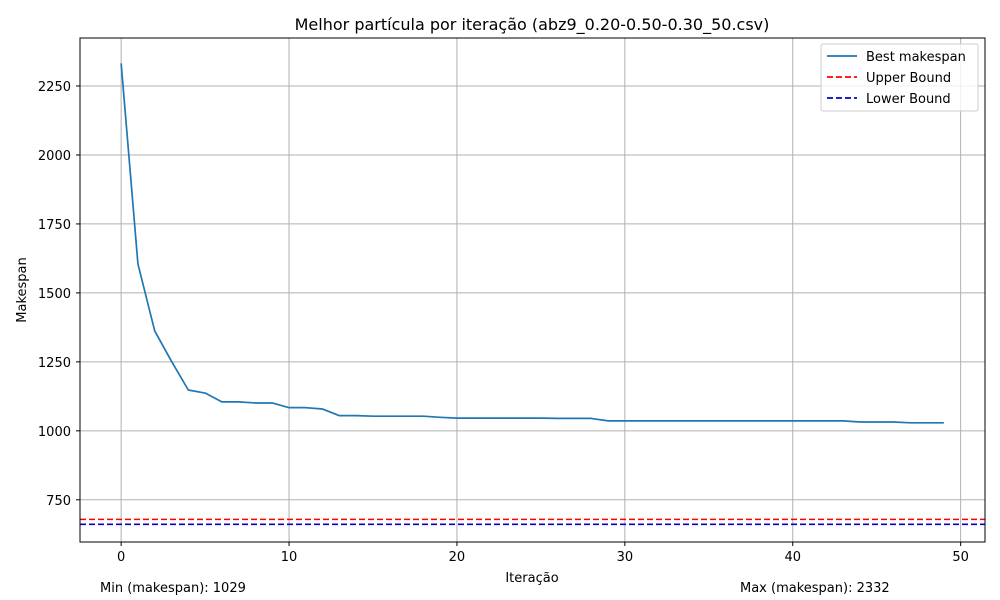  I want to click on bound-lines, so click(532, 522).